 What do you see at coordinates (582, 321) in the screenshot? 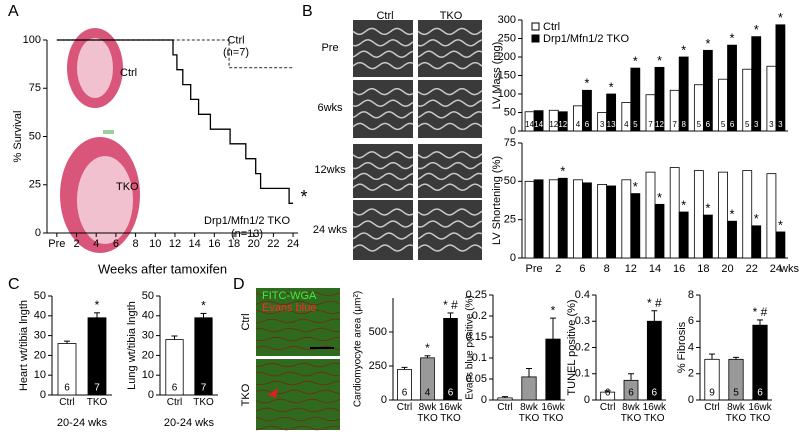
I see `y-tick-label: 0.3` at bounding box center [582, 321].